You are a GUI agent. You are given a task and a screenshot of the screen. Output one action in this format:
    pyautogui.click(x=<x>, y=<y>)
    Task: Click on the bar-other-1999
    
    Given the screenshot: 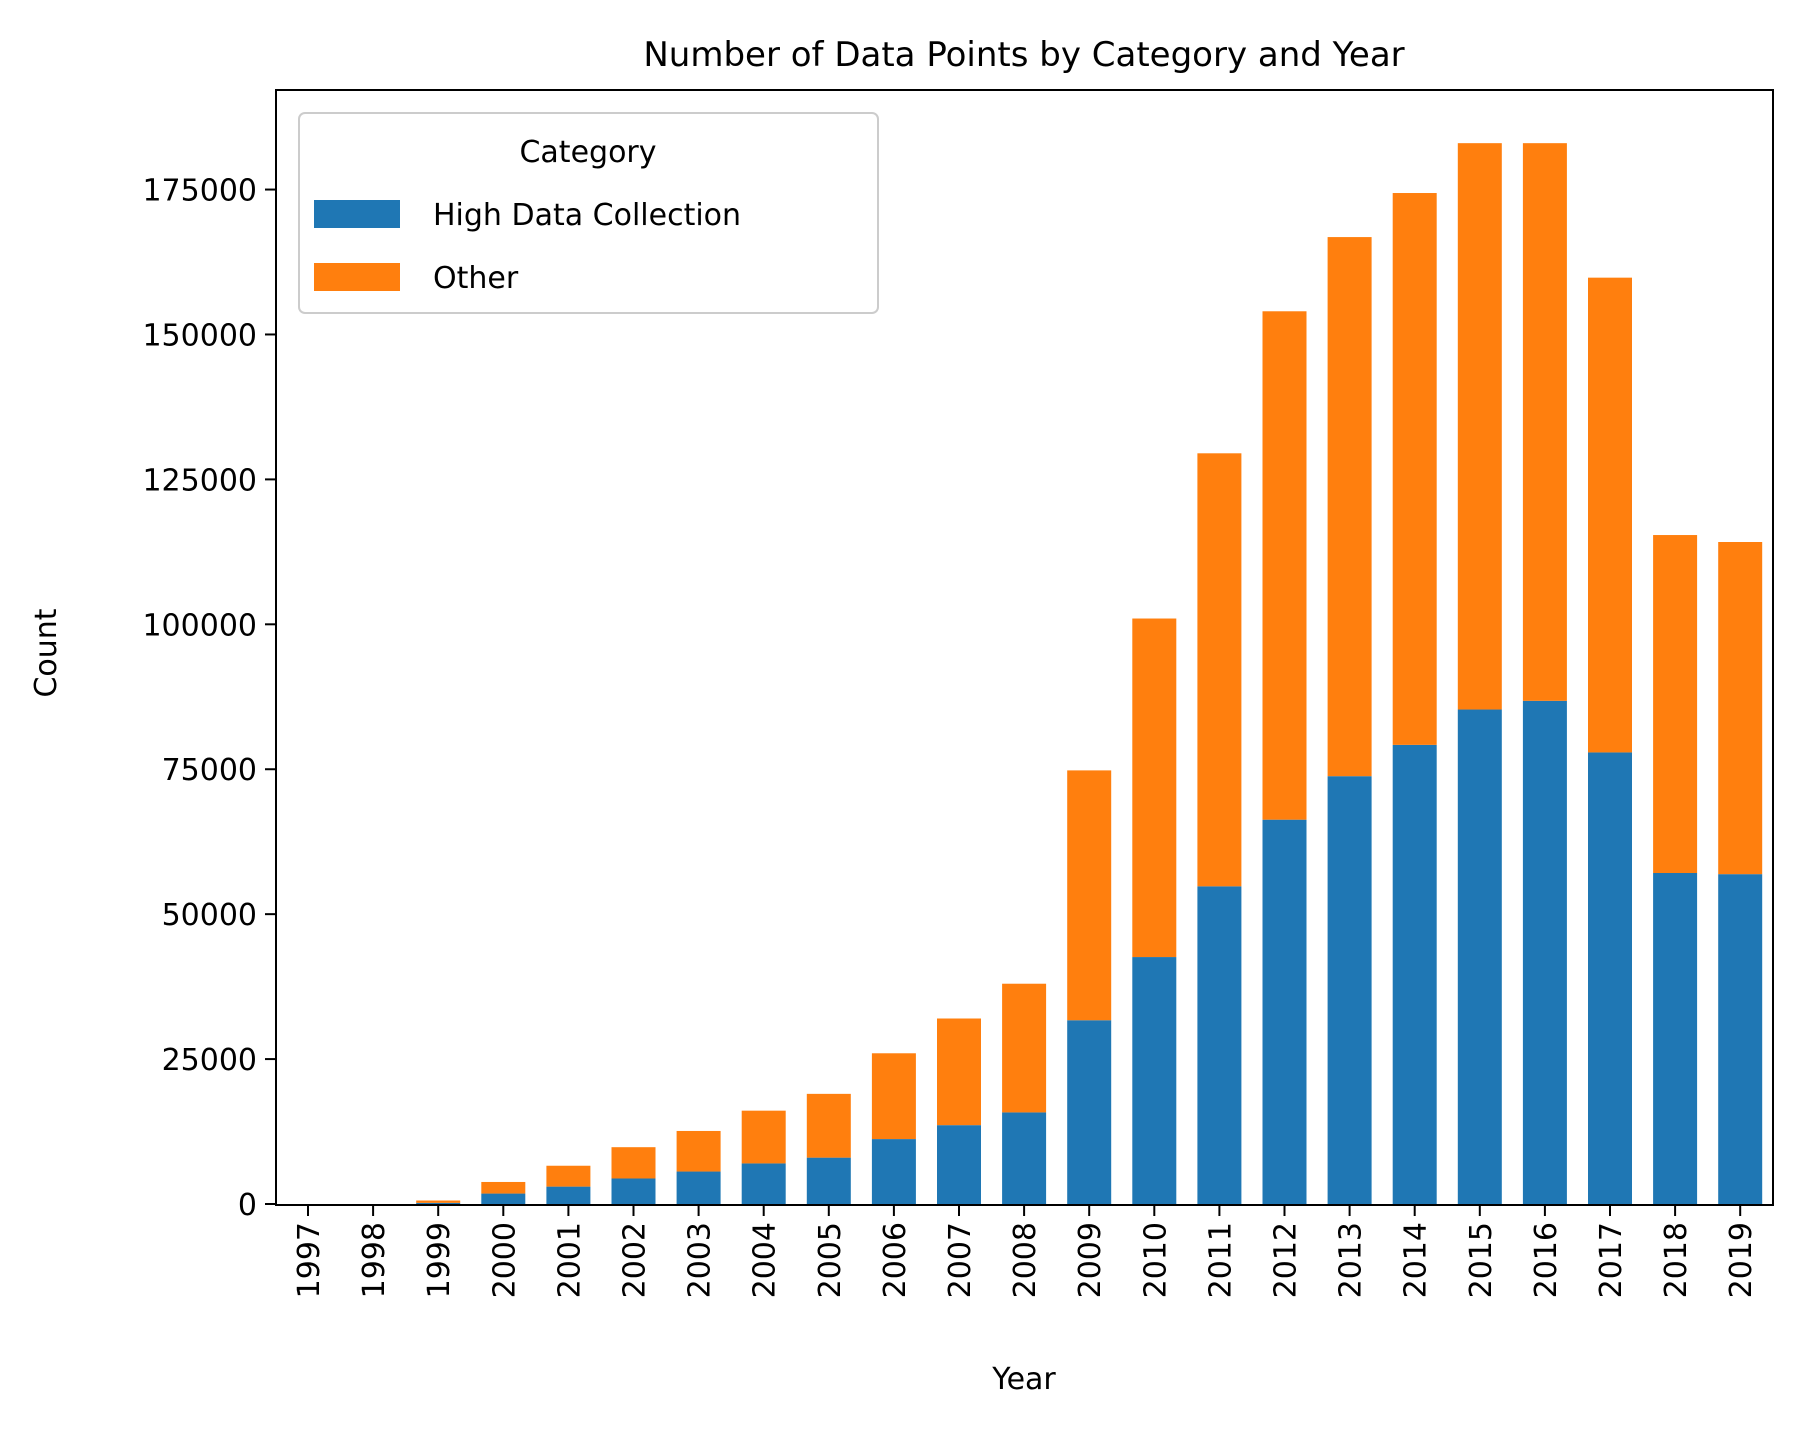 What is the action you would take?
    pyautogui.click(x=438, y=1201)
    